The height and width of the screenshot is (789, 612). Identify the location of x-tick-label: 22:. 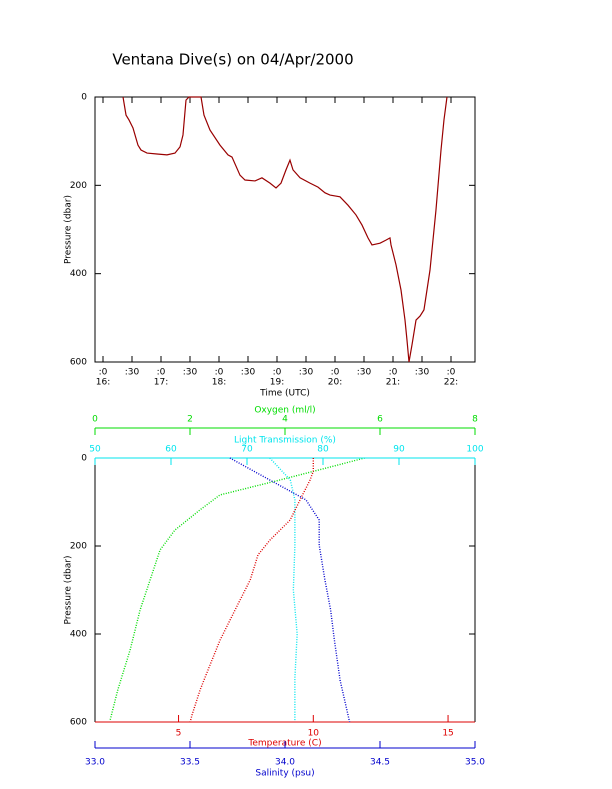
(451, 383).